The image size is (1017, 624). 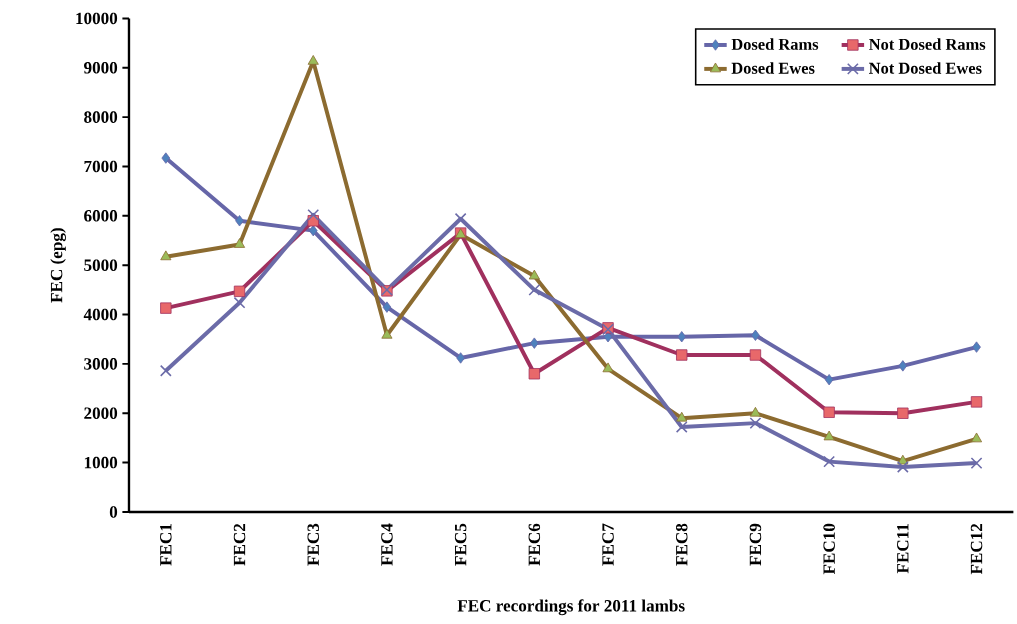 What do you see at coordinates (239, 545) in the screenshot?
I see `x-tick-label: FEC2` at bounding box center [239, 545].